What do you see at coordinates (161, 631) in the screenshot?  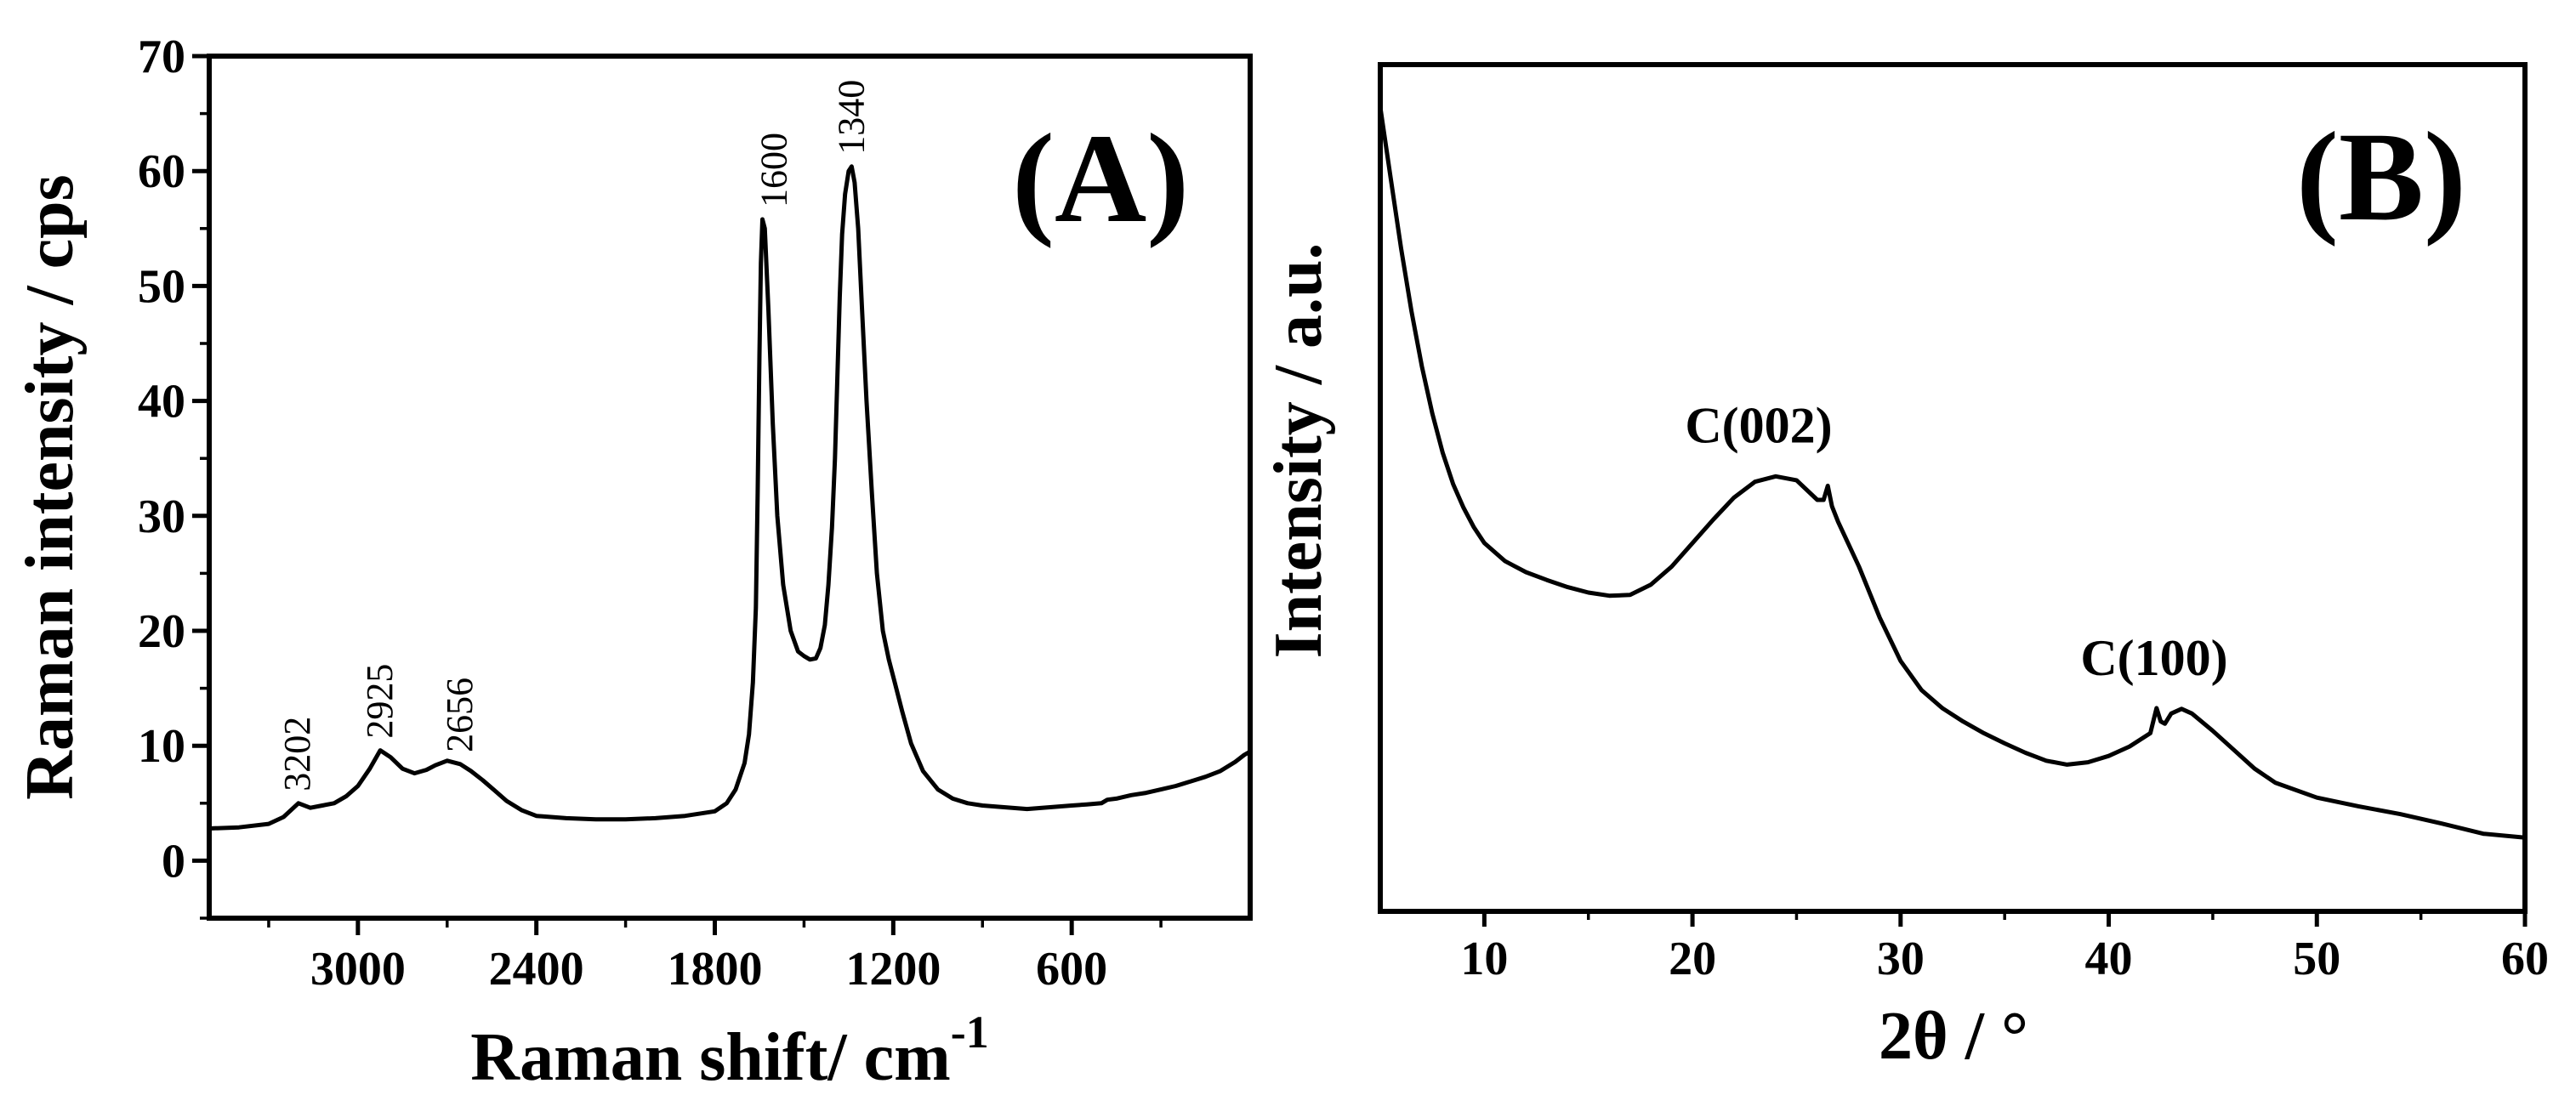 I see `y-tick-label: 20` at bounding box center [161, 631].